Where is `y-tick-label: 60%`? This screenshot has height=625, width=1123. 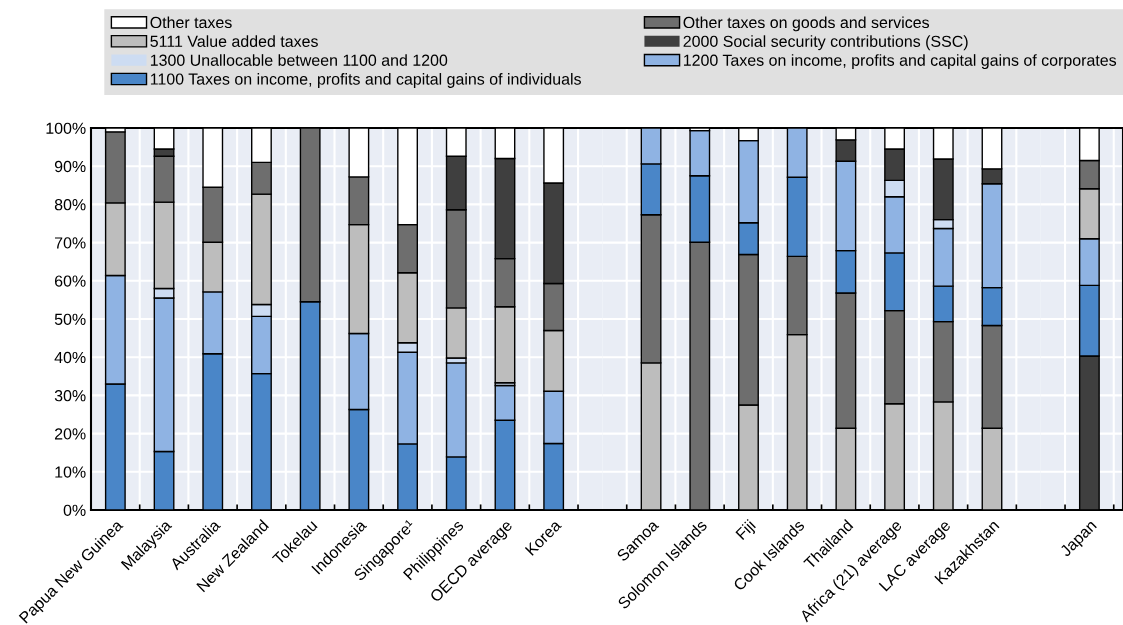 y-tick-label: 60% is located at coordinates (70, 281).